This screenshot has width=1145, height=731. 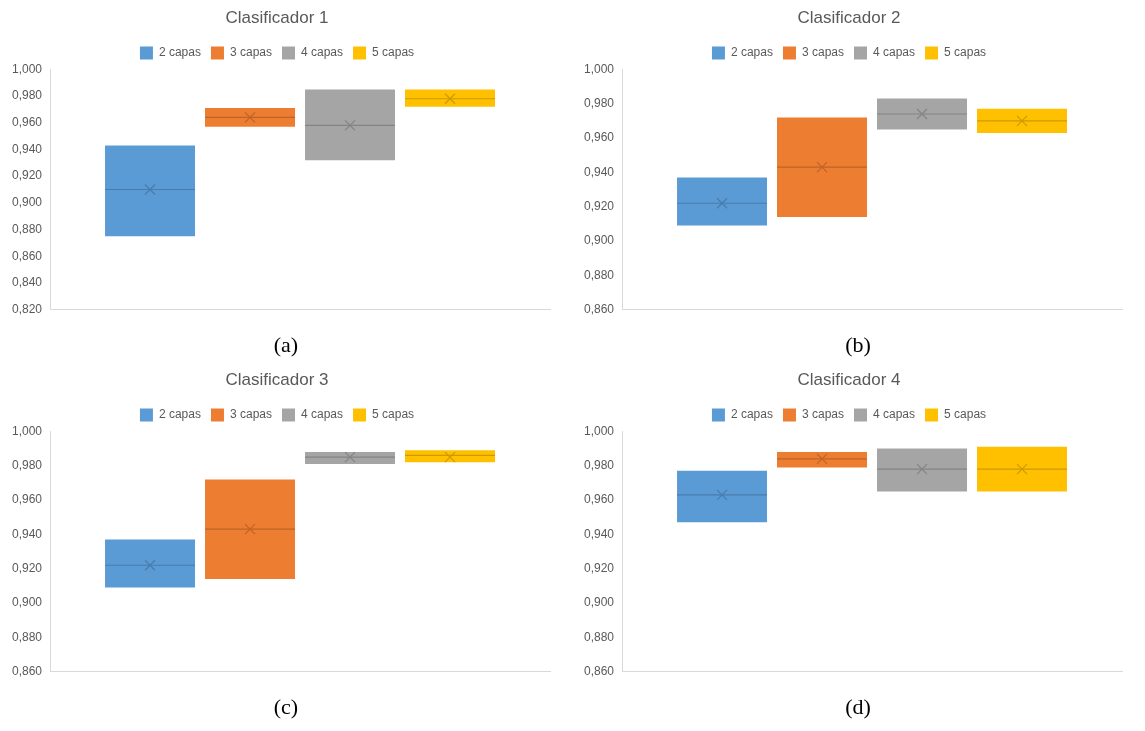 What do you see at coordinates (849, 17) in the screenshot?
I see `chart-title: Clasificador 2` at bounding box center [849, 17].